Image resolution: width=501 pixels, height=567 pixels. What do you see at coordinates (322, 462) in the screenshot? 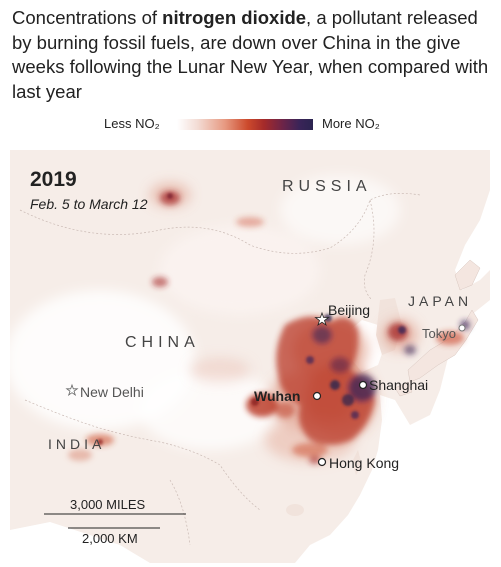
I see `hong-kong-marker-icon` at bounding box center [322, 462].